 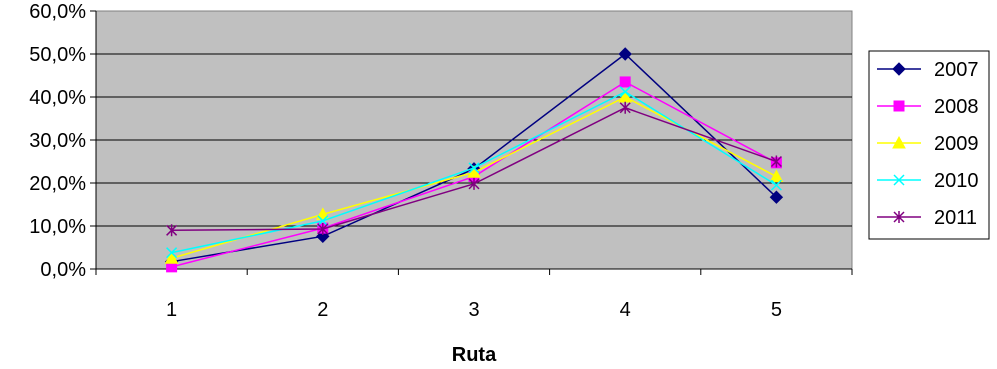 What do you see at coordinates (63, 270) in the screenshot?
I see `y-tick-label: 0,0%` at bounding box center [63, 270].